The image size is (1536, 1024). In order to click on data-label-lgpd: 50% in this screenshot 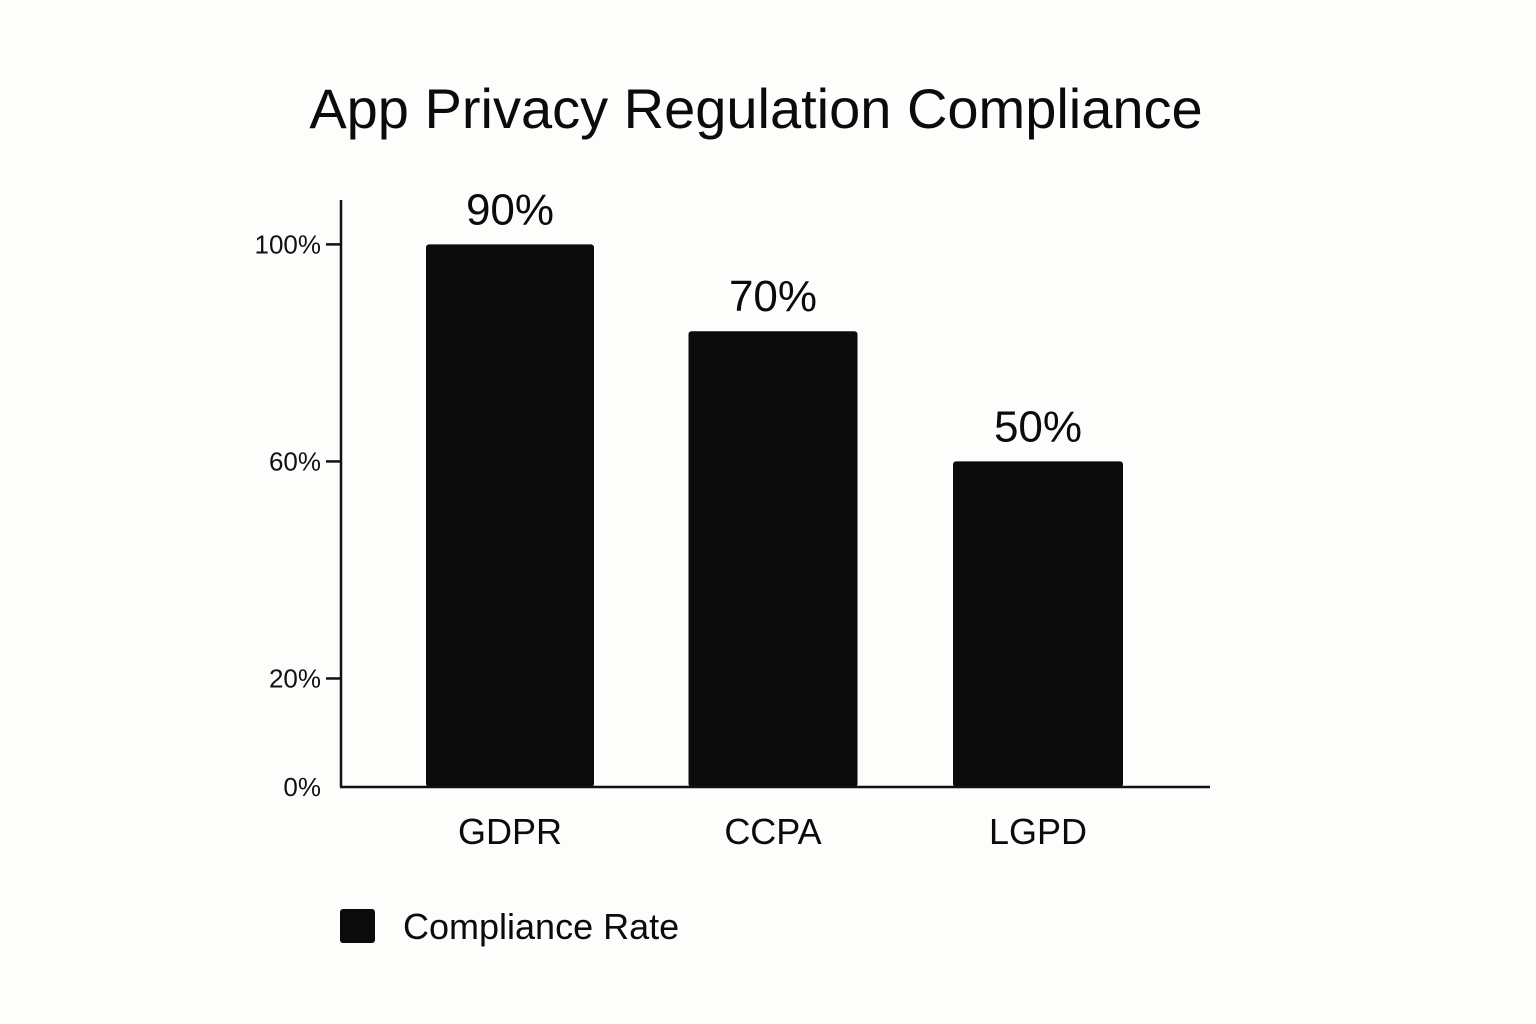, I will do `click(1038, 426)`.